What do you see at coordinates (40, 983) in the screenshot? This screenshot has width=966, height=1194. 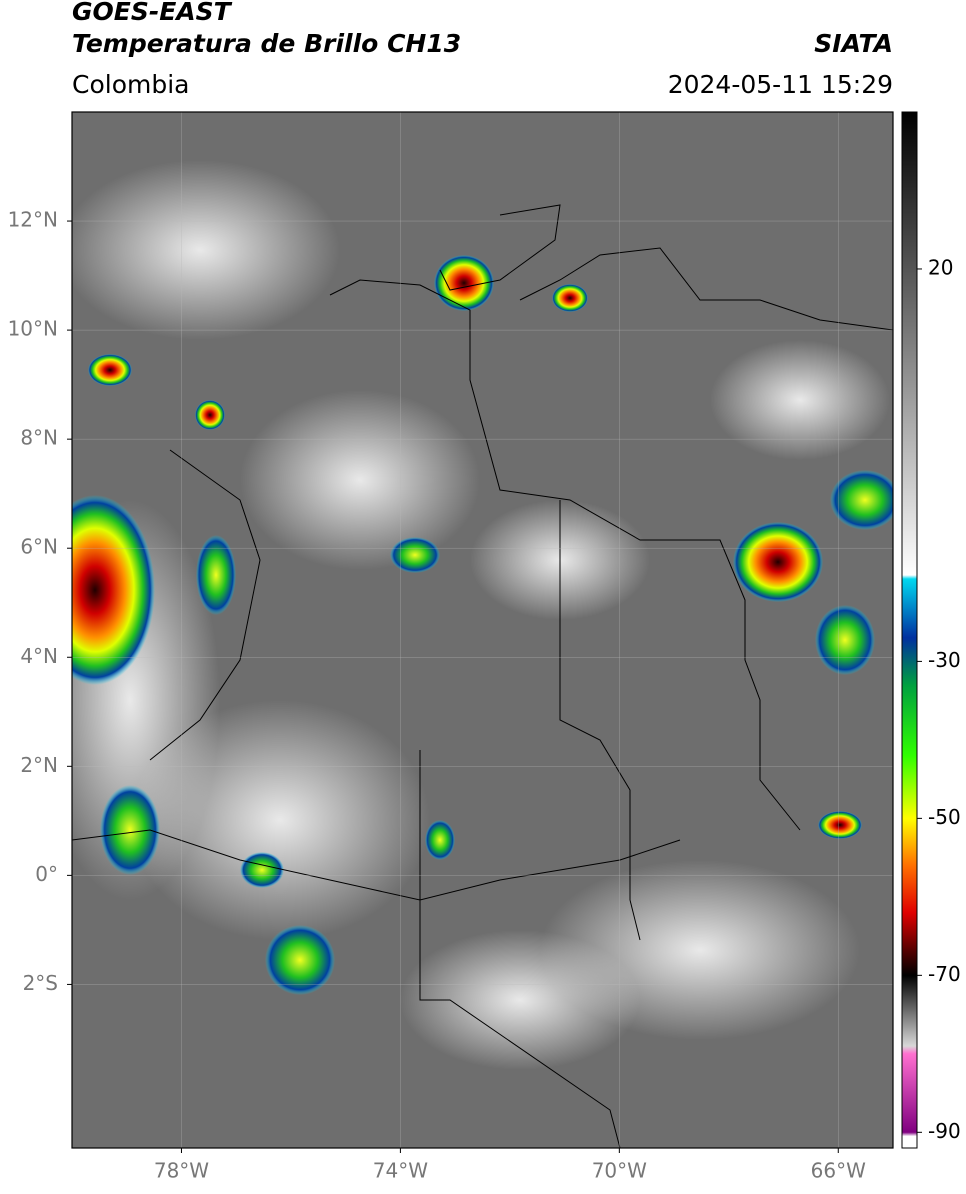 I see `lat-tick-label: 2°S` at bounding box center [40, 983].